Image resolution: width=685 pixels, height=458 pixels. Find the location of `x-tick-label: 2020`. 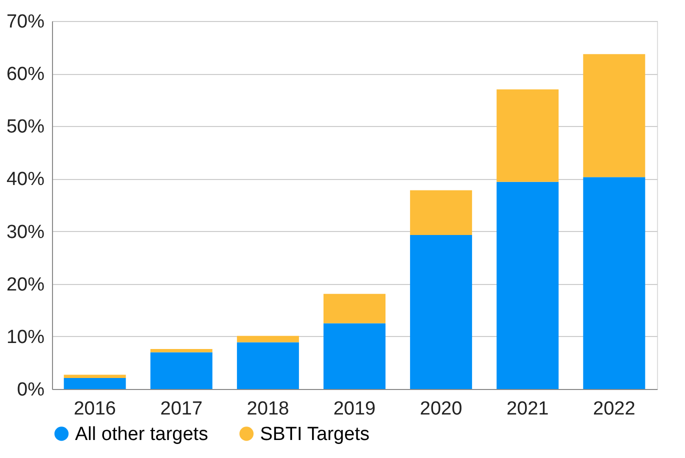

x-tick-label: 2020 is located at coordinates (441, 409).